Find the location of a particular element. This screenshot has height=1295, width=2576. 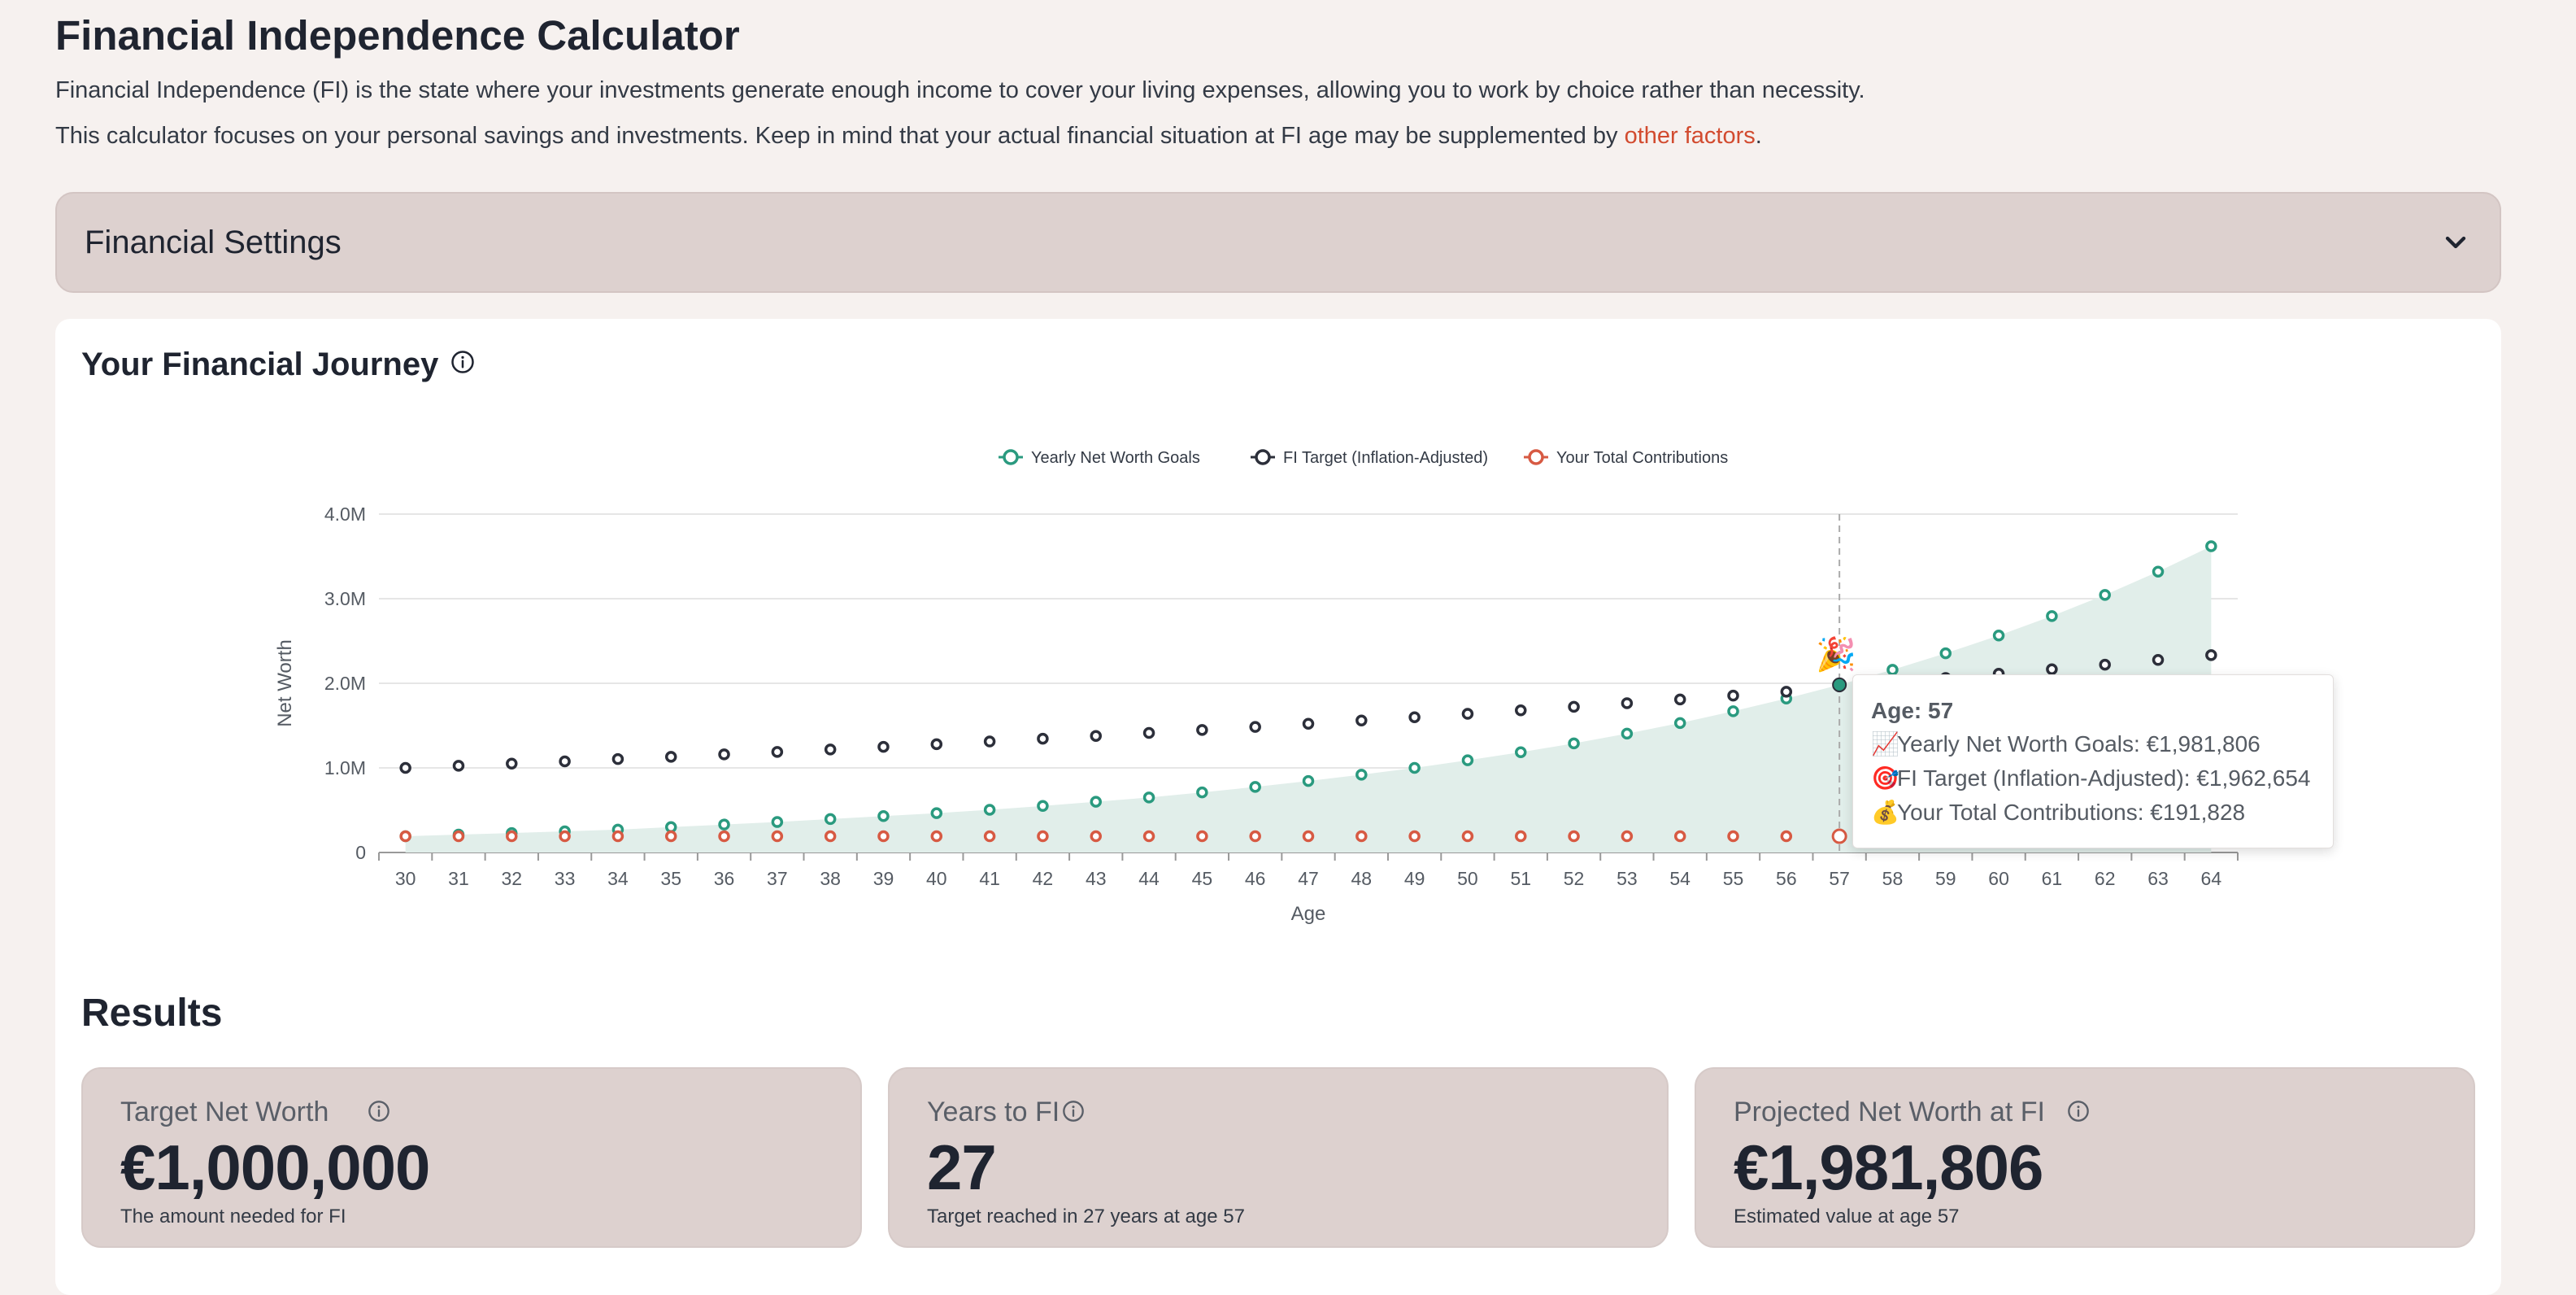

x-tick-label: 33 is located at coordinates (565, 878).